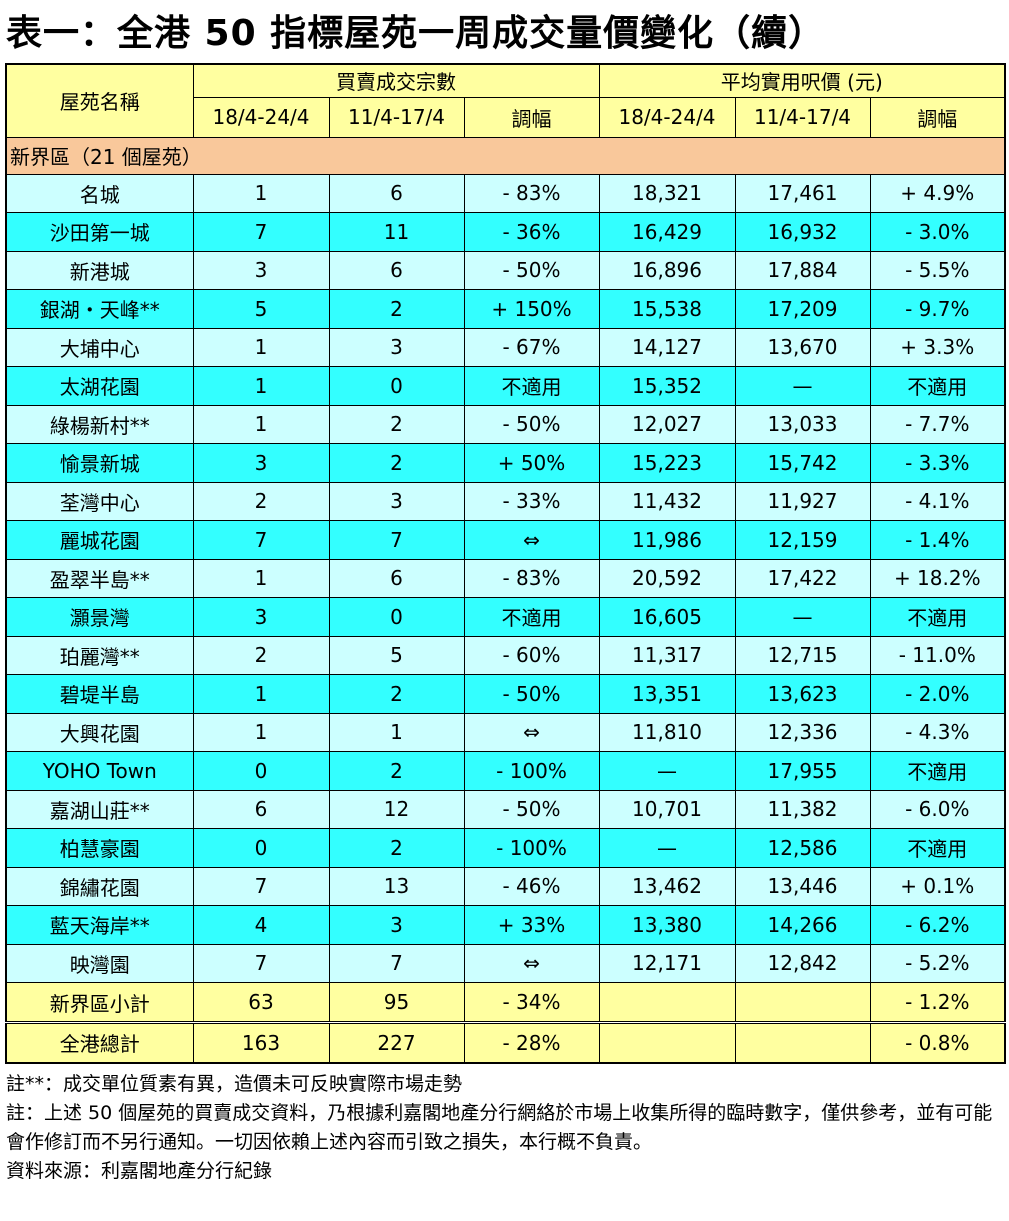 This screenshot has width=1009, height=1221. What do you see at coordinates (261, 540) in the screenshot?
I see `cell: 7` at bounding box center [261, 540].